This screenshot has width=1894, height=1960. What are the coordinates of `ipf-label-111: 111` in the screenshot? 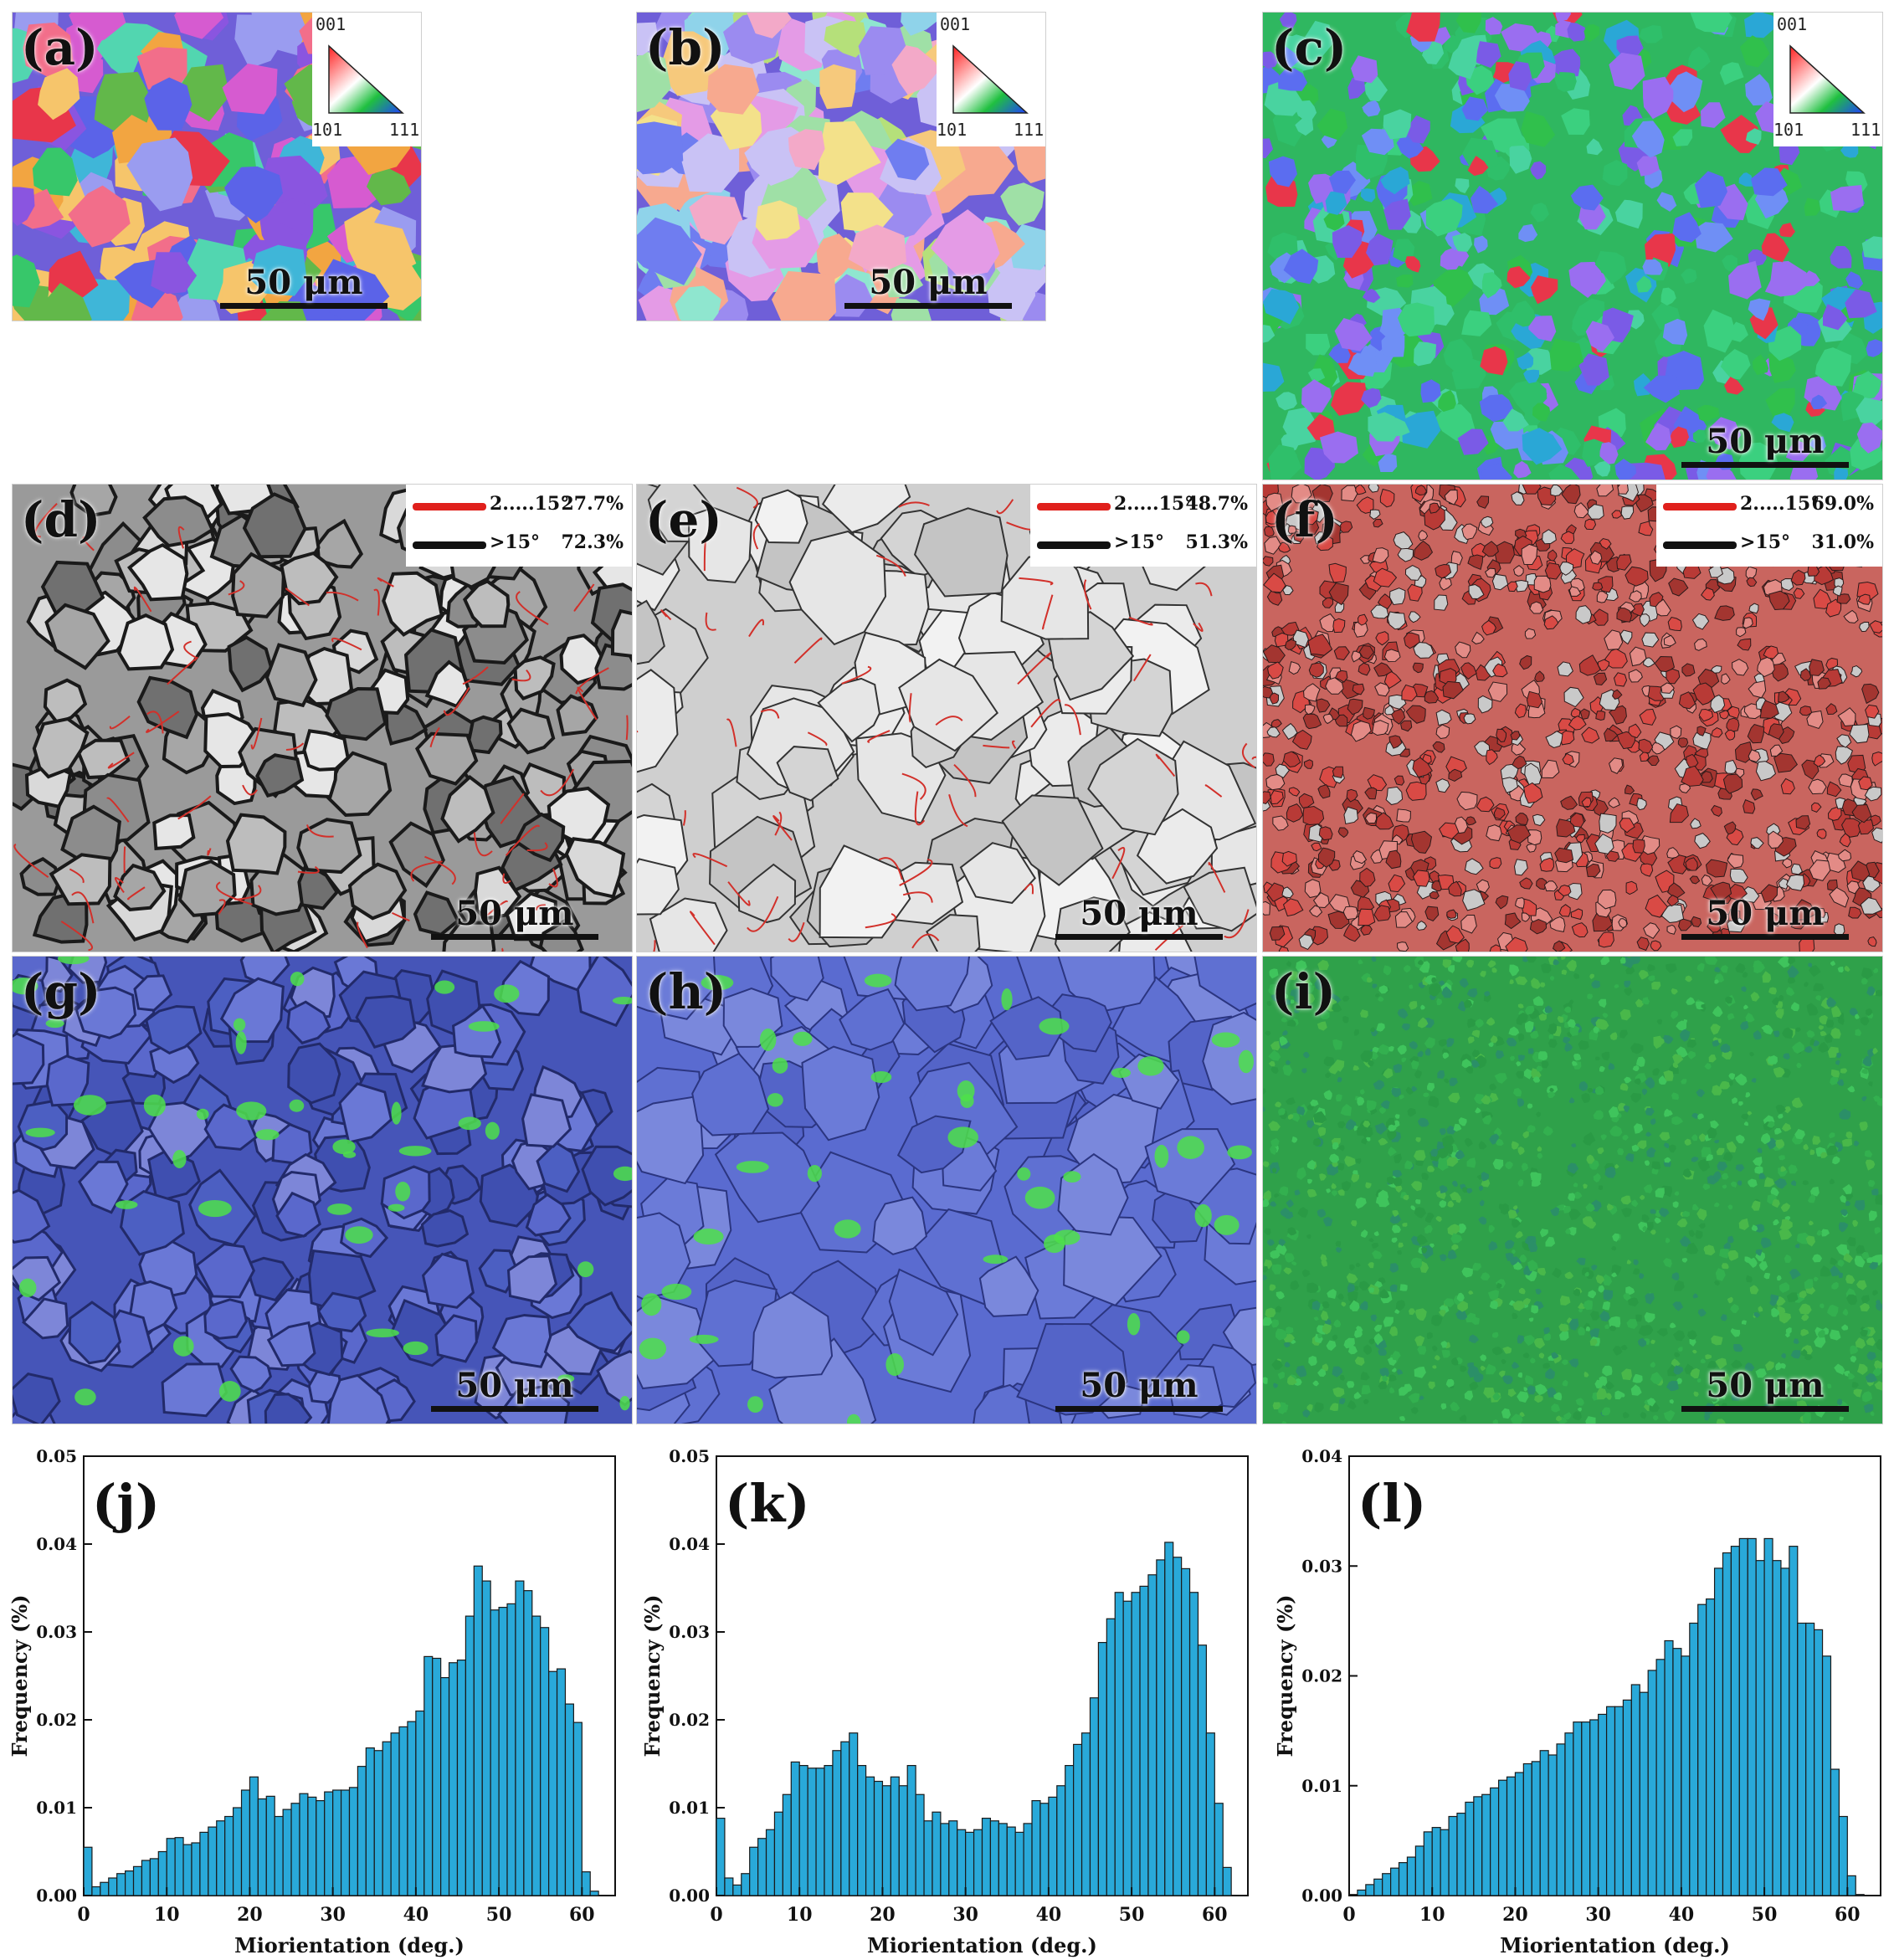 It's located at (405, 130).